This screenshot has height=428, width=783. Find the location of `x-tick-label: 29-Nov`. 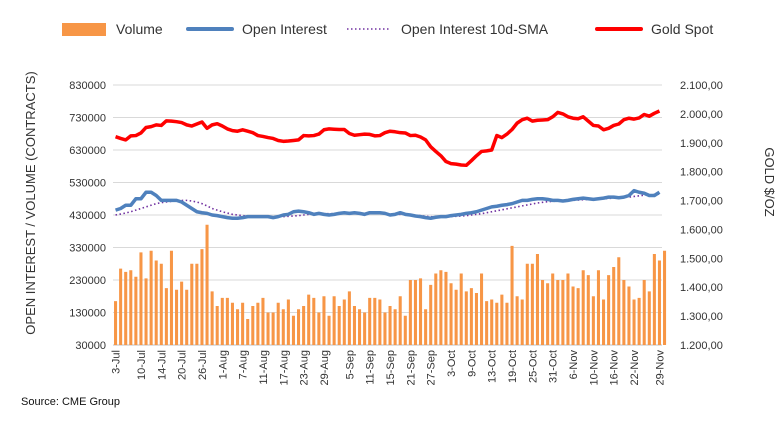

x-tick-label: 29-Nov is located at coordinates (660, 368).